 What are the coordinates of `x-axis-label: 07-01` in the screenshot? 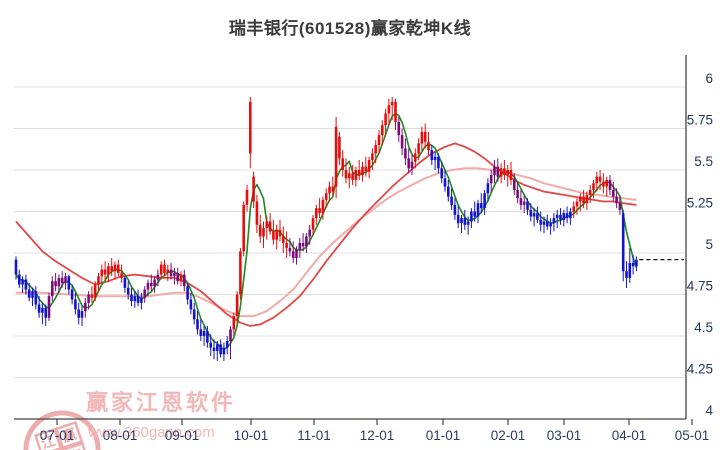 It's located at (57, 435).